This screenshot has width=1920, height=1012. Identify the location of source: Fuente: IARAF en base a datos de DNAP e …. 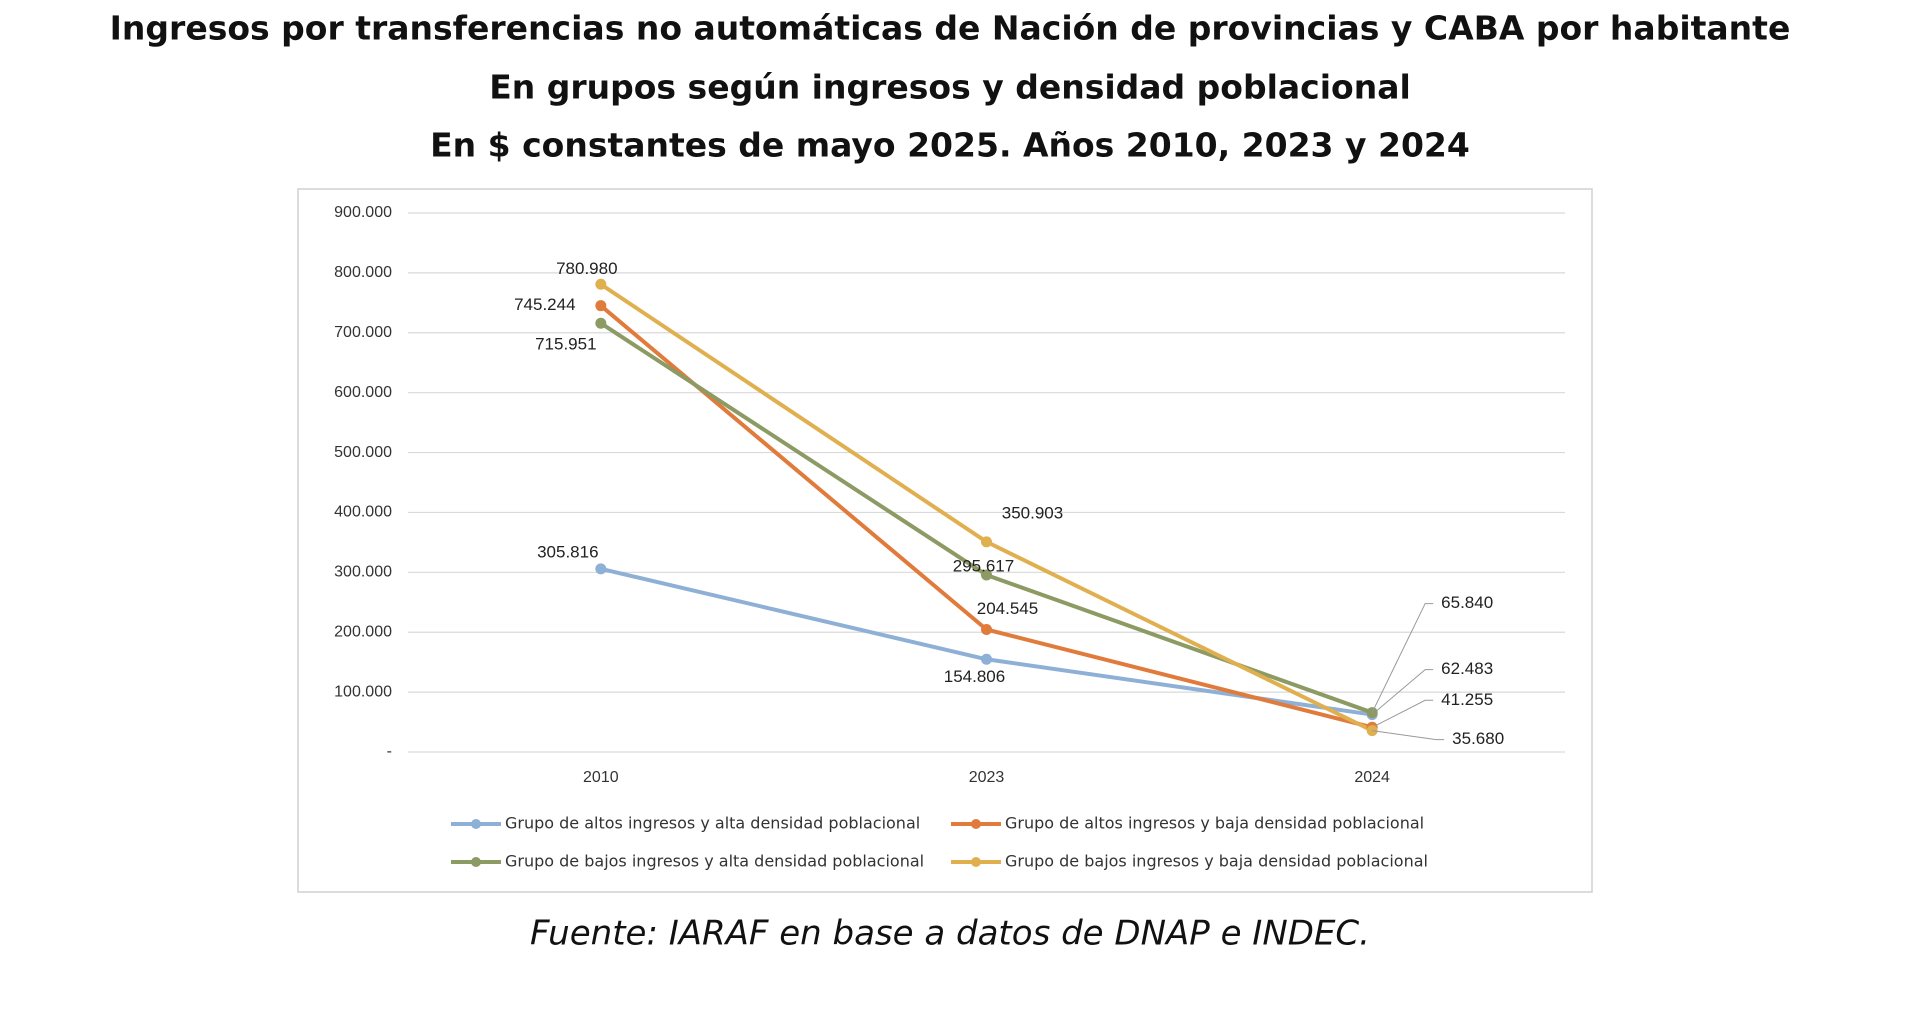
(950, 934).